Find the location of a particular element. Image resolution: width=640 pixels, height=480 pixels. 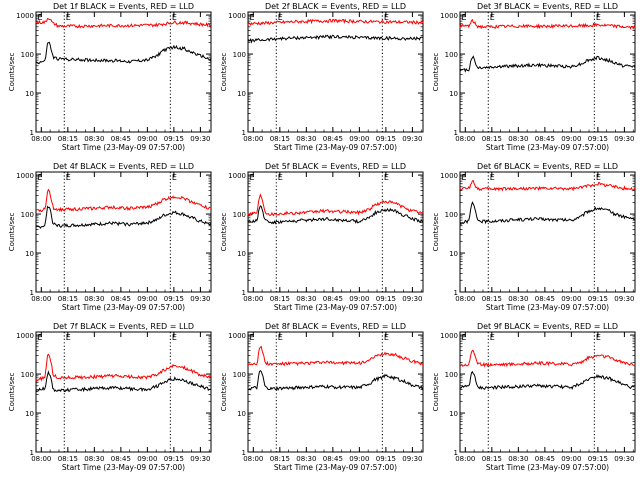

panel-title: Det 9f BLACK = Events, RED = LLD is located at coordinates (547, 326).